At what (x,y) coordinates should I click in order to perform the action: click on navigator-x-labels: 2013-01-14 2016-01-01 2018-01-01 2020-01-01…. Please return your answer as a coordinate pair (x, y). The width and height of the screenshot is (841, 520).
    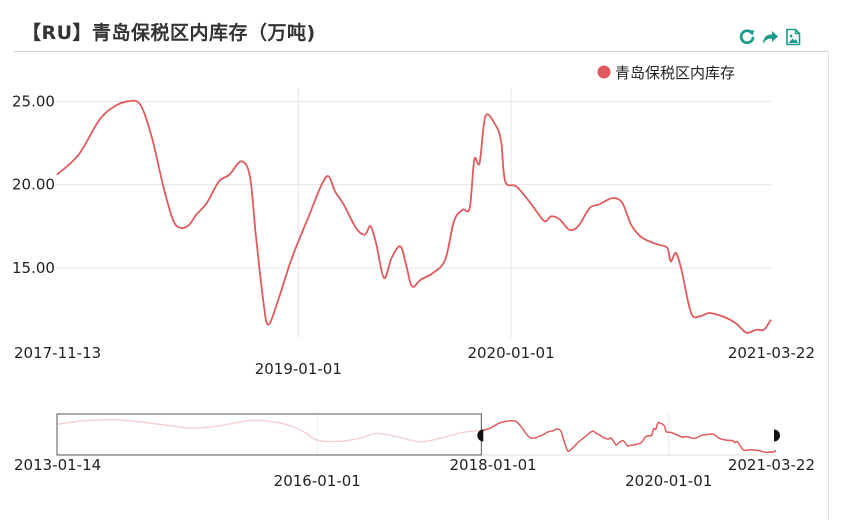
    Looking at the image, I should click on (414, 473).